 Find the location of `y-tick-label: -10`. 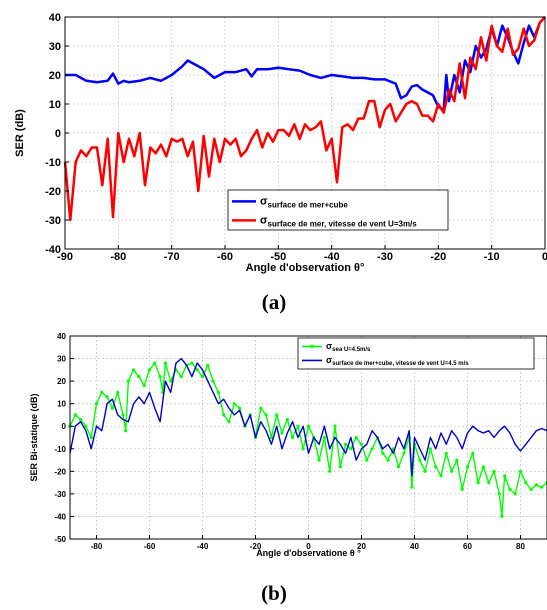

y-tick-label: -10 is located at coordinates (60, 449).